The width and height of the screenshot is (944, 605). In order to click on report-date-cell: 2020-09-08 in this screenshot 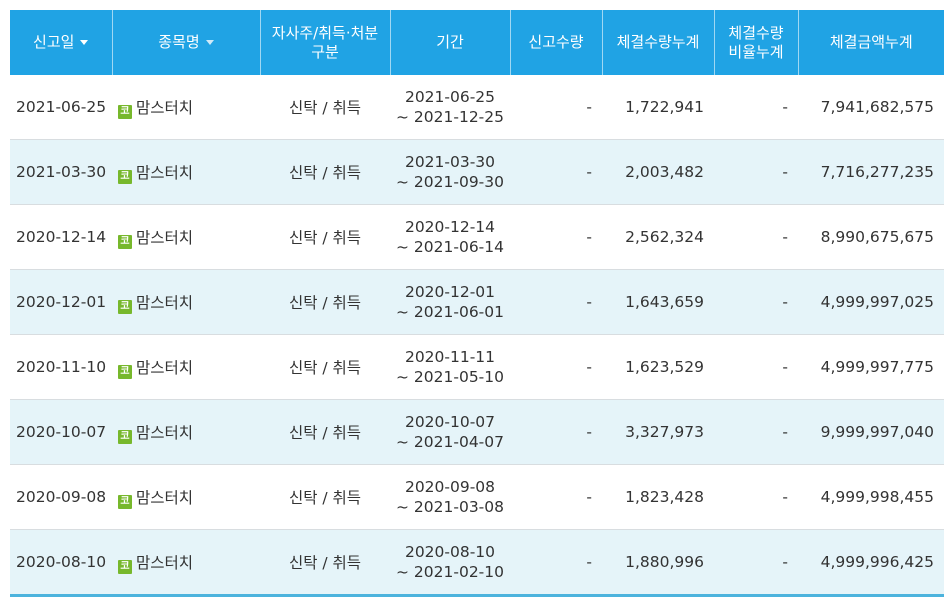, I will do `click(61, 497)`.